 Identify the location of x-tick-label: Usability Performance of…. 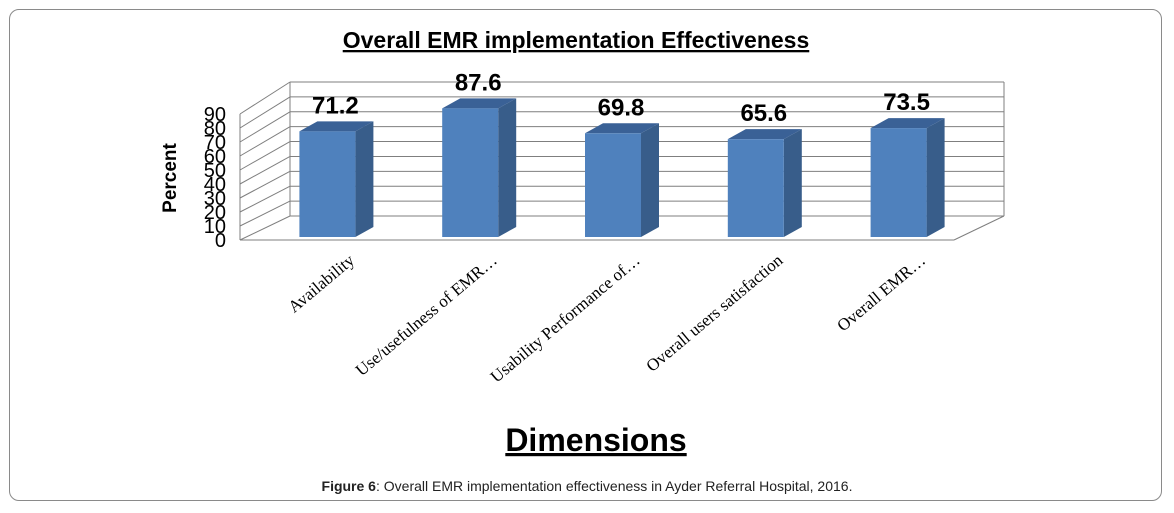
(565, 319).